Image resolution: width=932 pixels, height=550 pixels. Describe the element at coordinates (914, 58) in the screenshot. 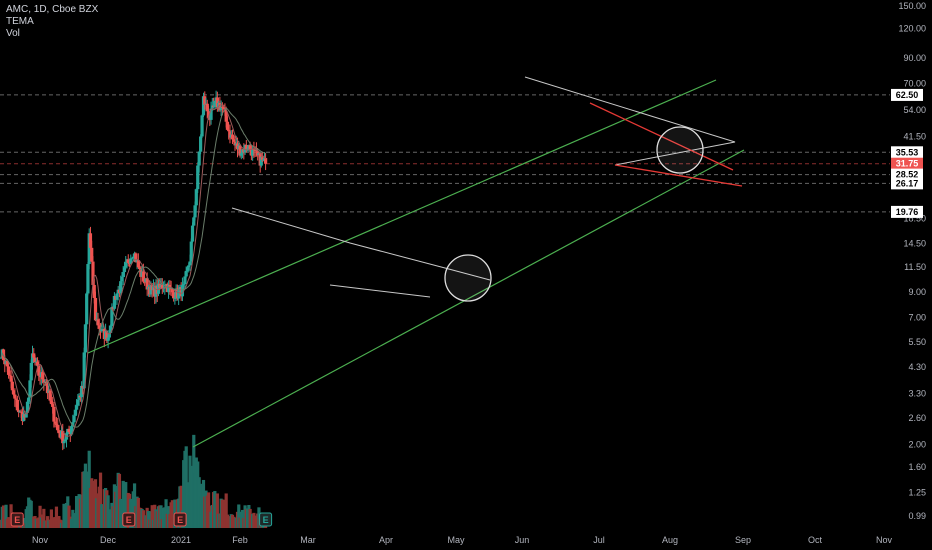

I see `price-axis-label: 90.00` at that location.